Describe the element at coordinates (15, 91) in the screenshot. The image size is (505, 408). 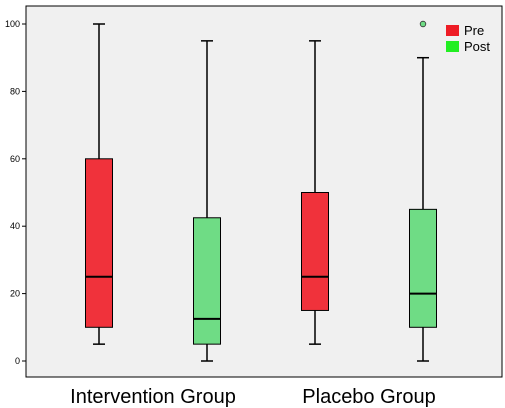
I see `y-tick-label: 80` at that location.